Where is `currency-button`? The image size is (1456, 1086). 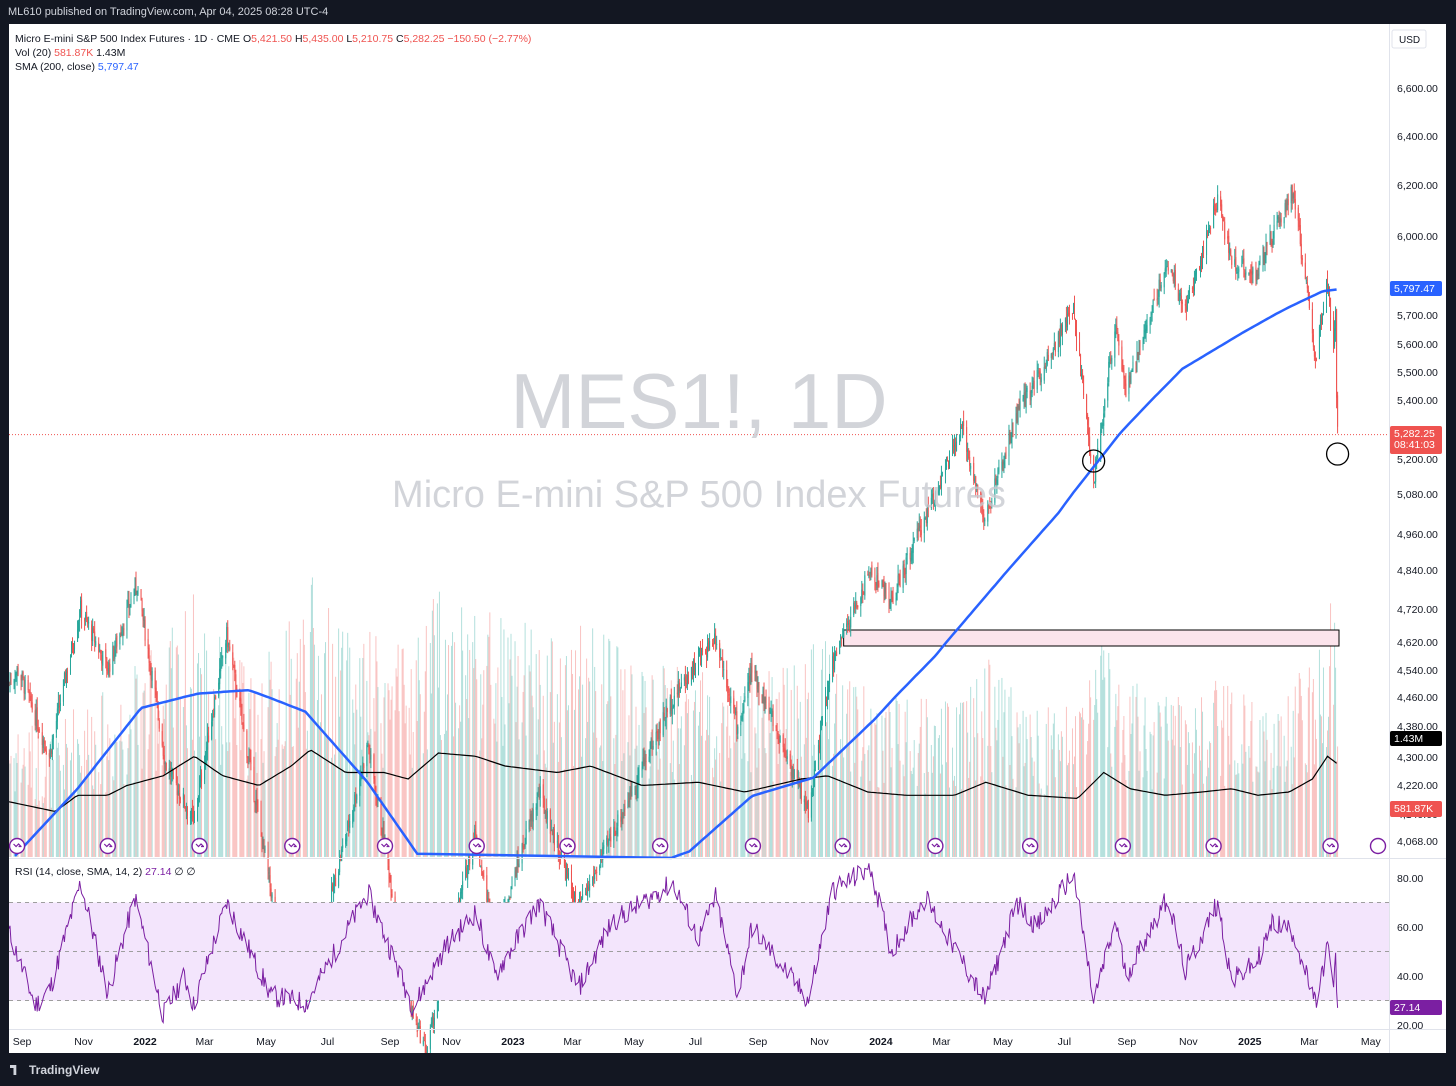 currency-button is located at coordinates (1409, 39).